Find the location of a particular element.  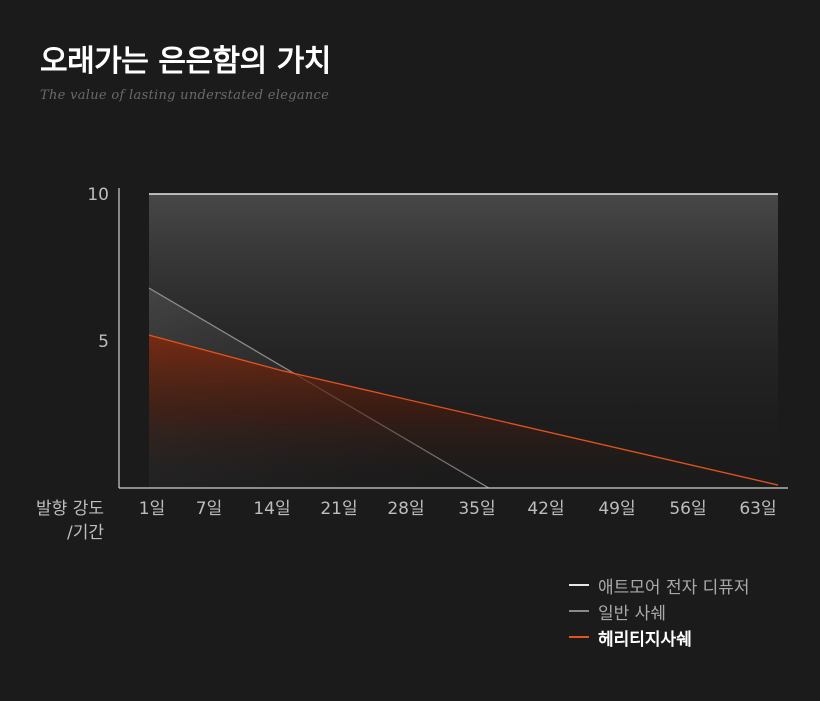

x-tick-label: 1일 is located at coordinates (152, 509).